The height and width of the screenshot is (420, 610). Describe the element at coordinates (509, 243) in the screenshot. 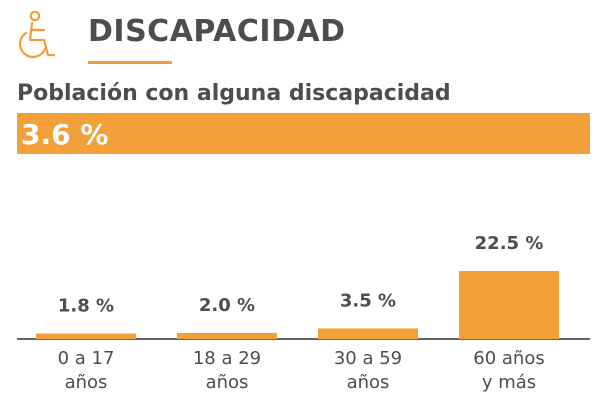

I see `data-label: 22.5 %` at that location.